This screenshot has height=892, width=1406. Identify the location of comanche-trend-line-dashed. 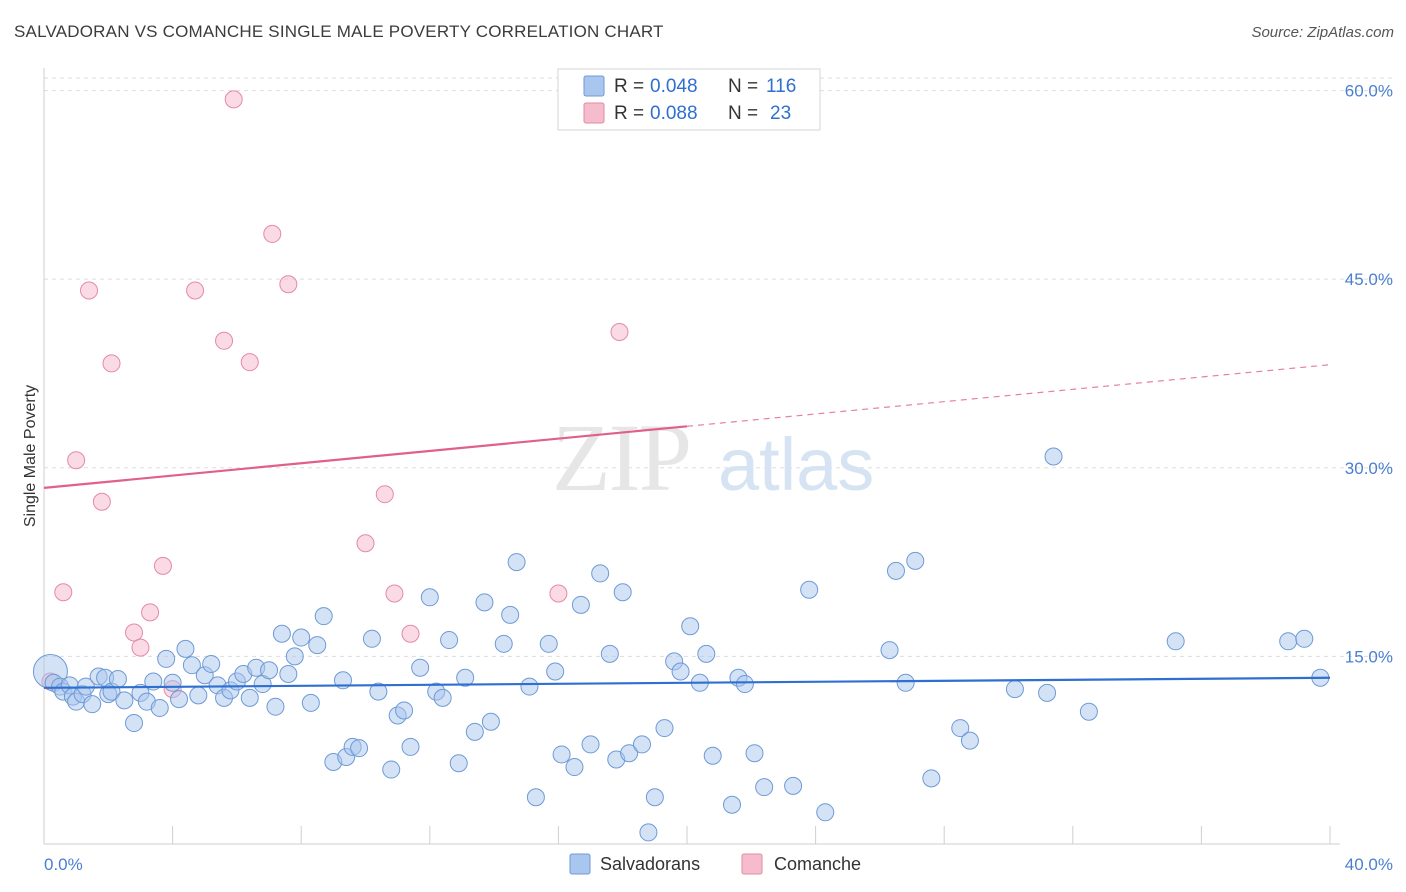
(1008, 395).